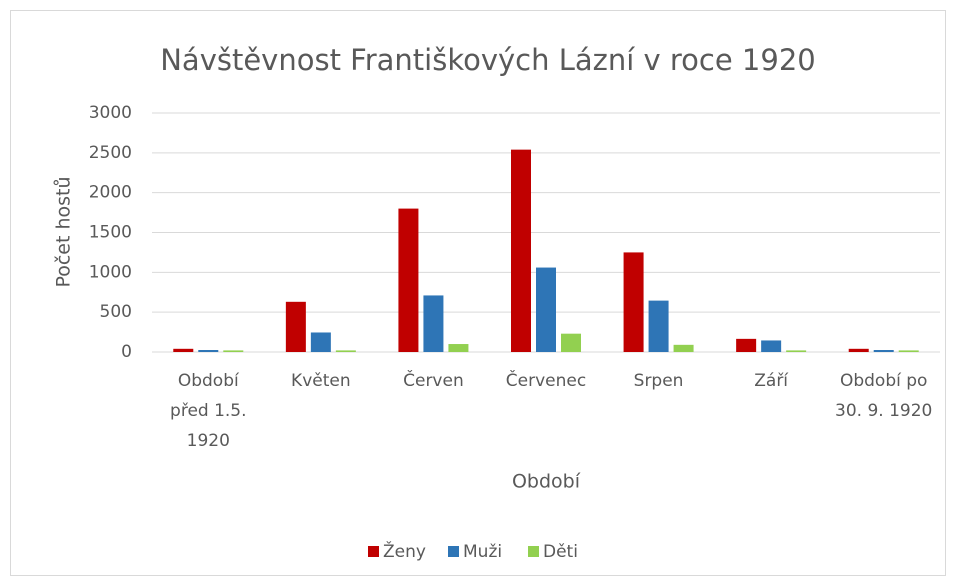 This screenshot has width=955, height=583. I want to click on x-axis-title: Období, so click(546, 482).